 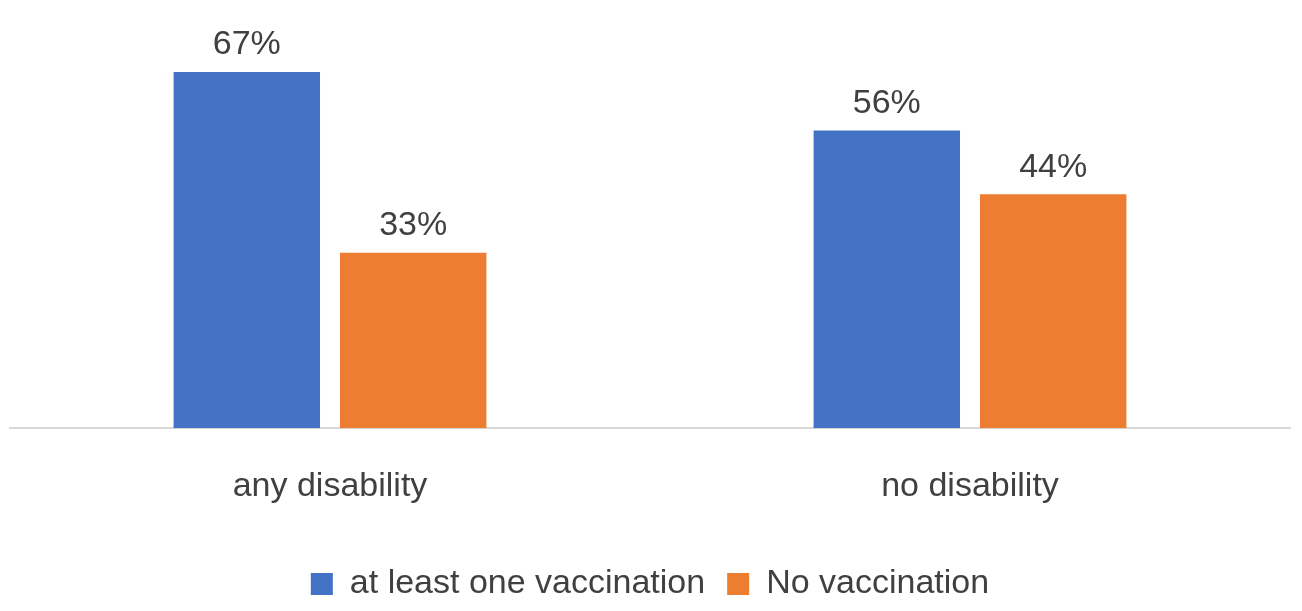 I want to click on data-label: 56%, so click(x=886, y=100).